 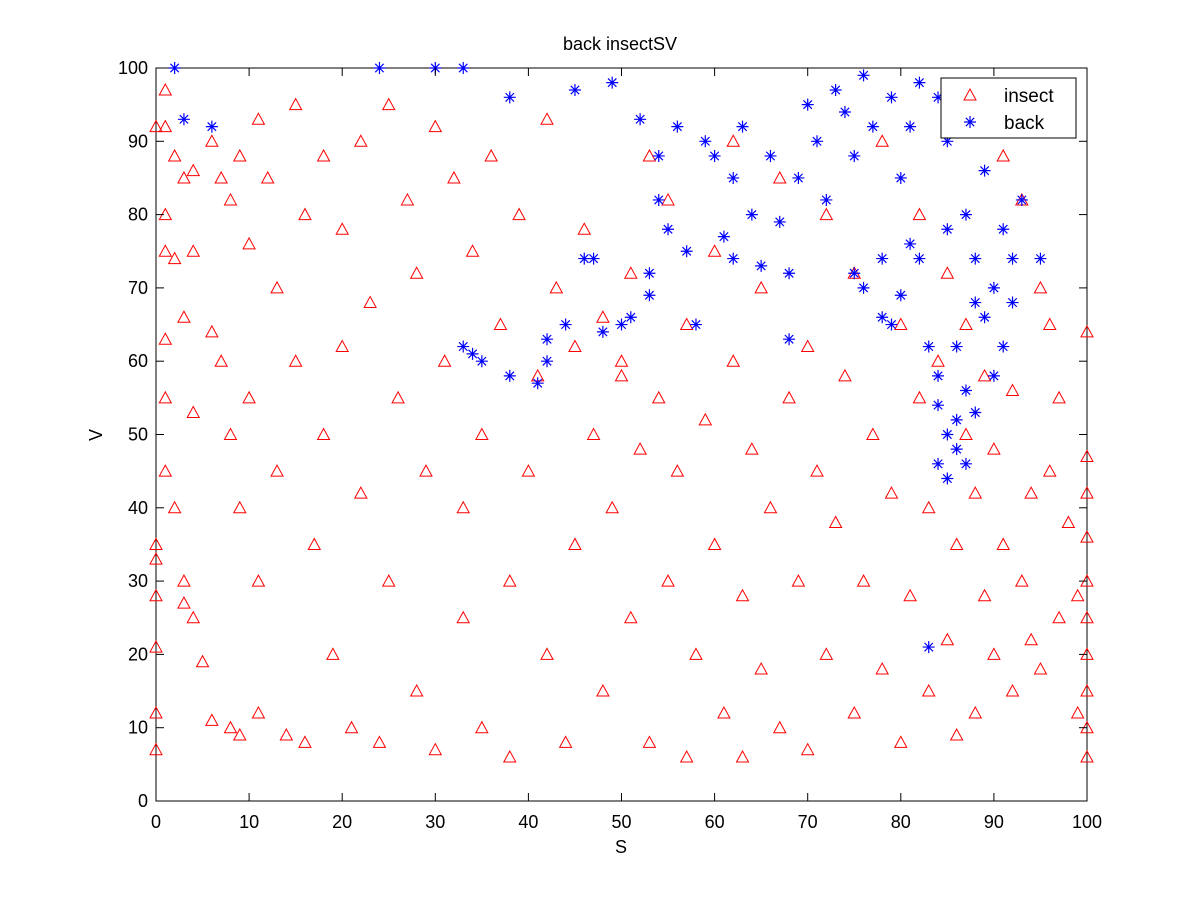 What do you see at coordinates (143, 801) in the screenshot?
I see `y-tick-label: 0` at bounding box center [143, 801].